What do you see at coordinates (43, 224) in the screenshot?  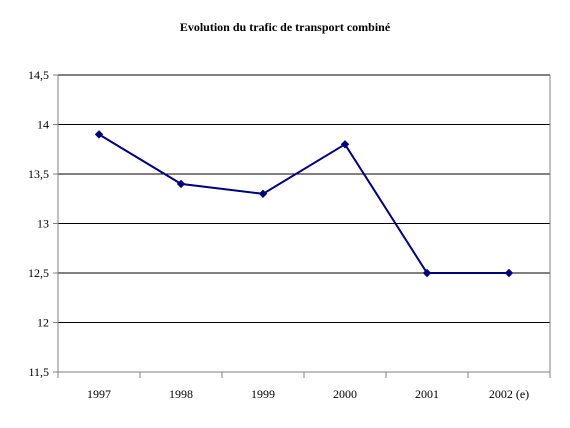 I see `y-tick-label: 13` at bounding box center [43, 224].